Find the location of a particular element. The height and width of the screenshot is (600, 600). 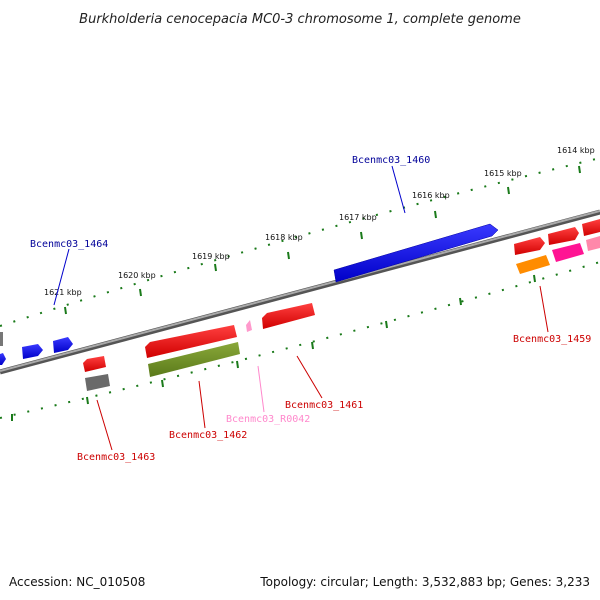

gene-label-1462: Bcenmc03_1462 is located at coordinates (208, 435).